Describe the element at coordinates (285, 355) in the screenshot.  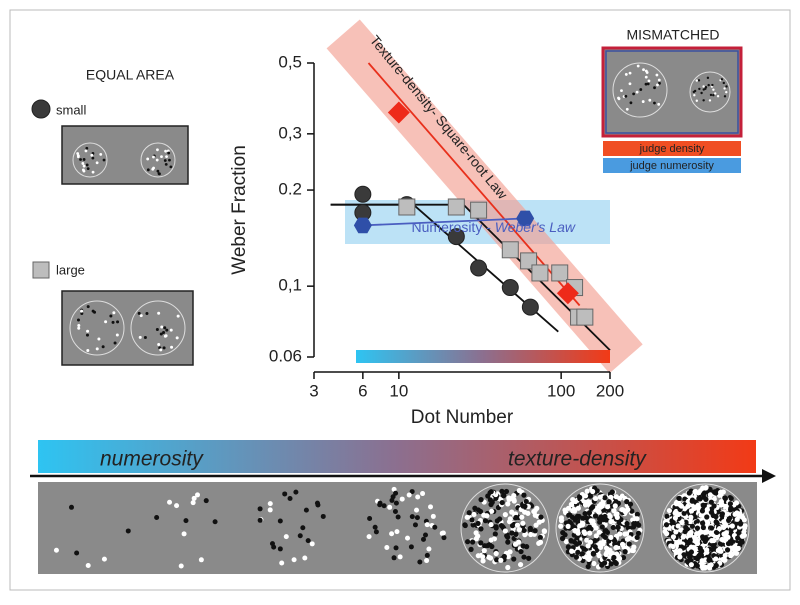
I see `y-tick-label: 0.06` at that location.